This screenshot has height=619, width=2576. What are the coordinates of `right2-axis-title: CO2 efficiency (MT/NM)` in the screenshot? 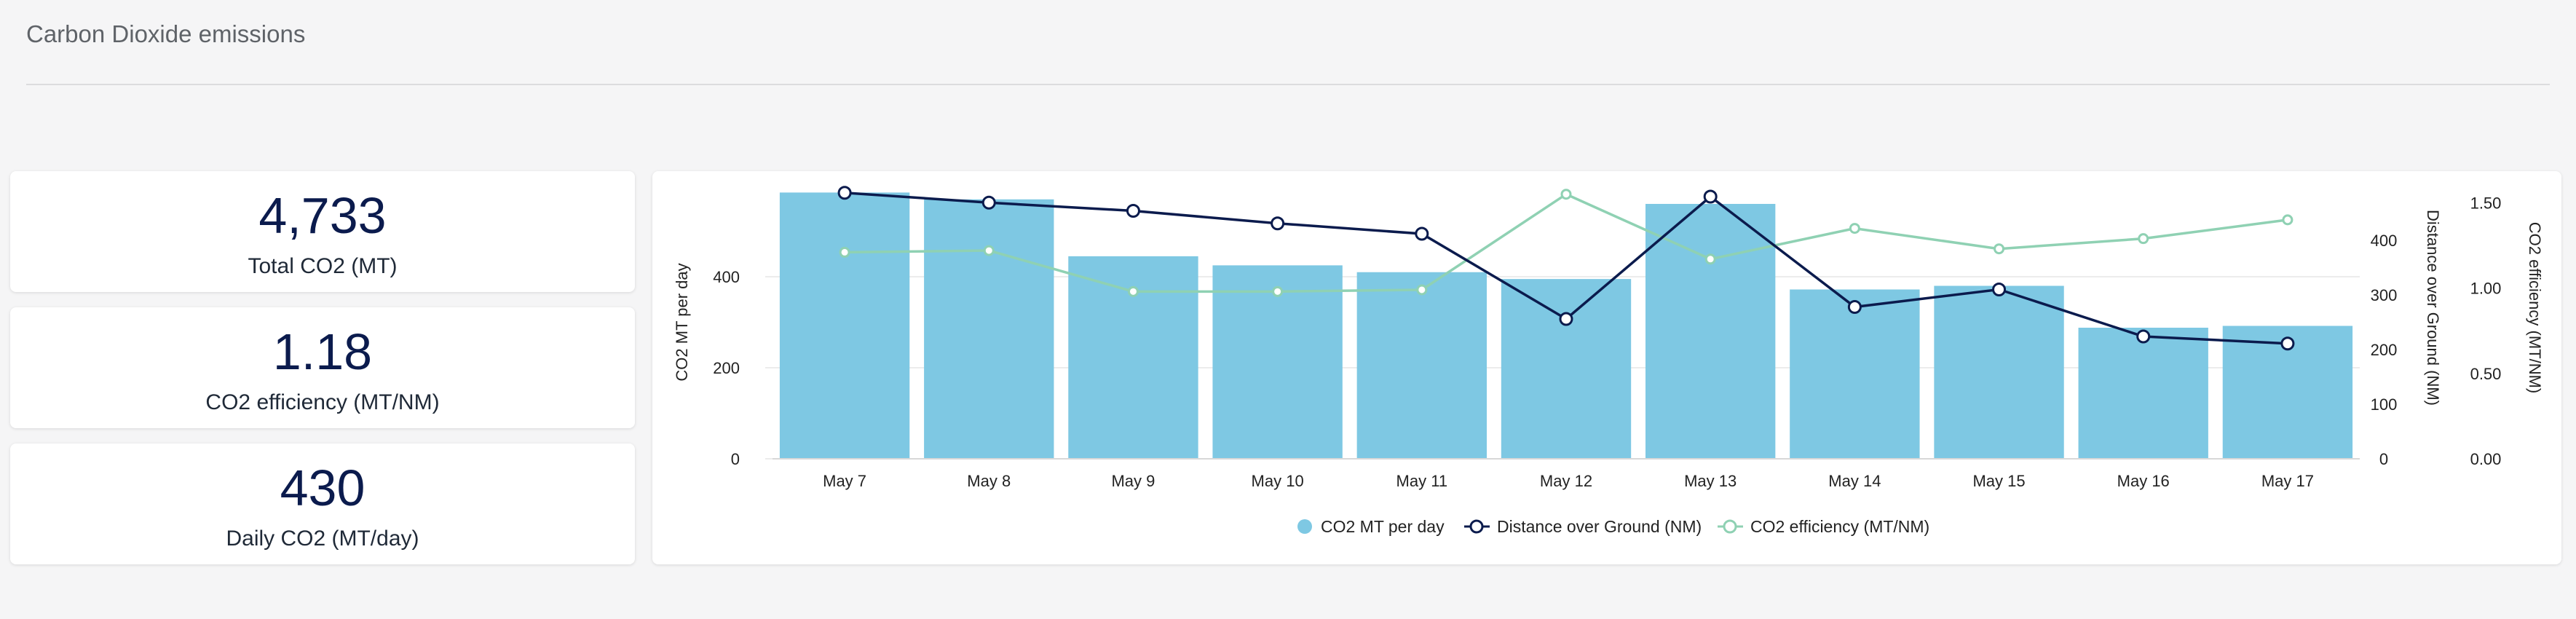 It's located at (2535, 308).